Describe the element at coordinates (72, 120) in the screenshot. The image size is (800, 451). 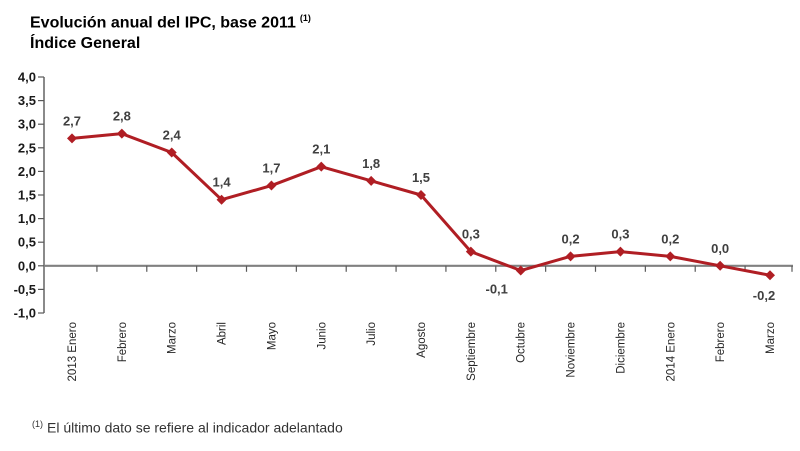
I see `data-point-label: 2,7` at that location.